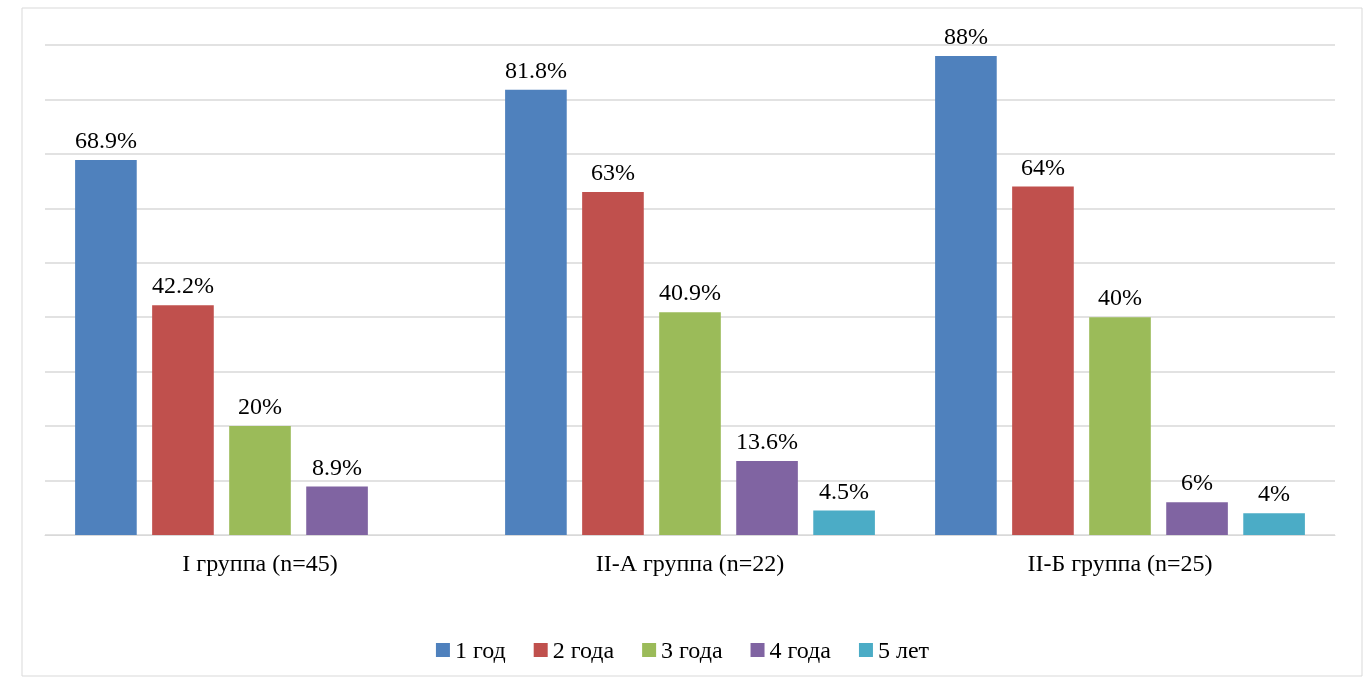  Describe the element at coordinates (903, 650) in the screenshot. I see `legend-label: 5 лет` at that location.